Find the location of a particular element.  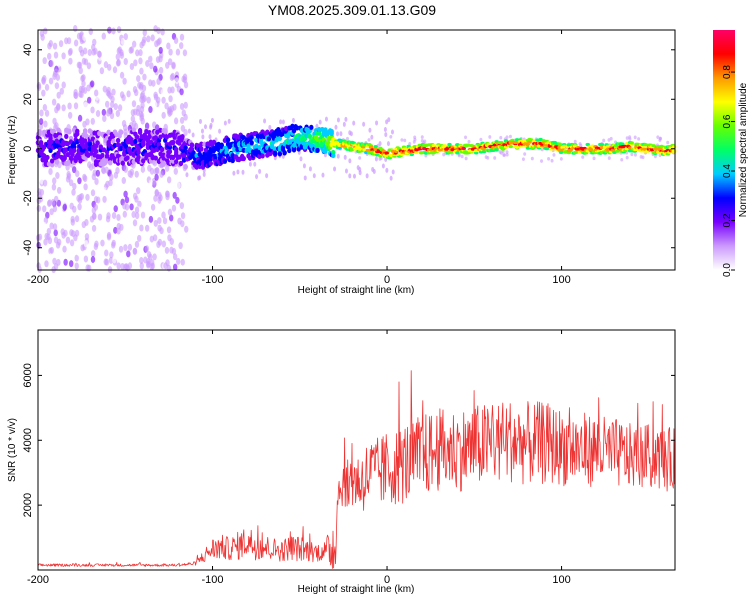

snr-x-tick-label: 100 is located at coordinates (561, 580).